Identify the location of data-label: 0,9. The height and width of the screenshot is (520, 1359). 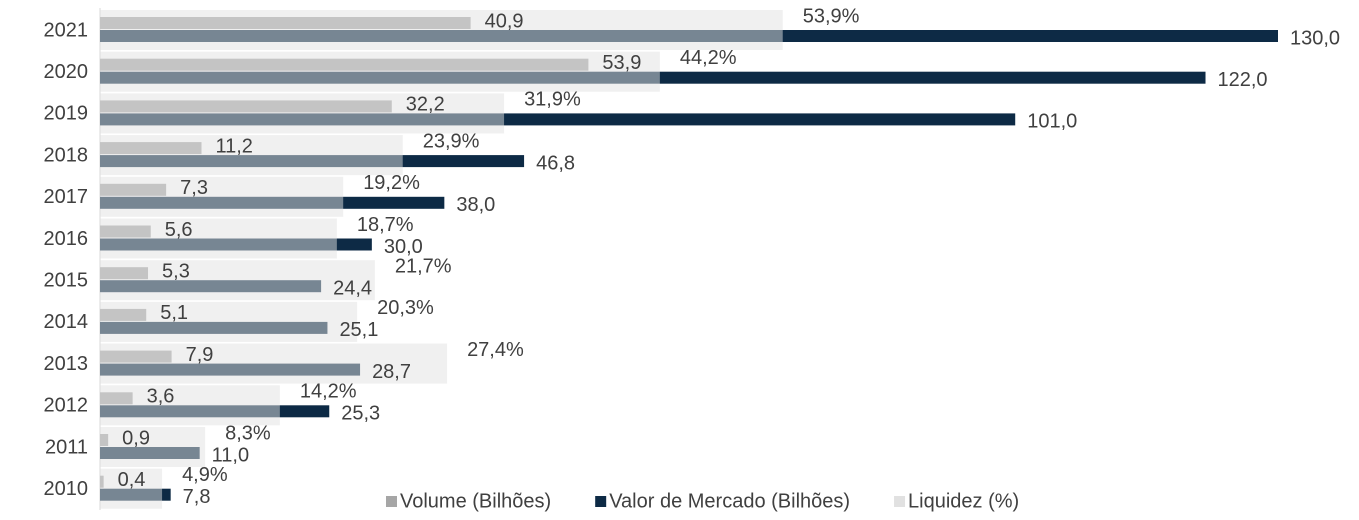
(136, 438).